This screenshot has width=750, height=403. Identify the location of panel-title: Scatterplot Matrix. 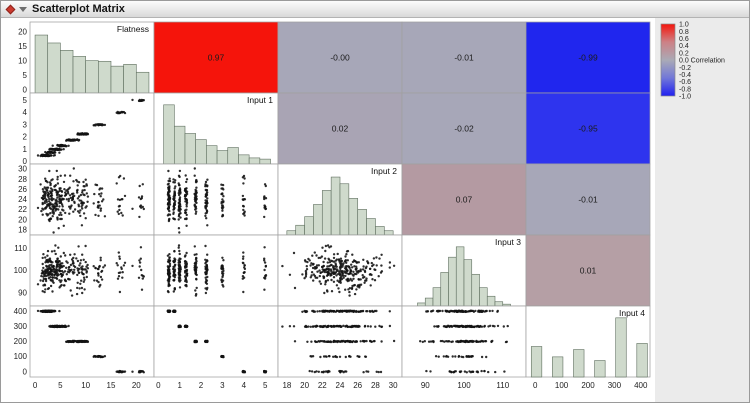
(78, 8).